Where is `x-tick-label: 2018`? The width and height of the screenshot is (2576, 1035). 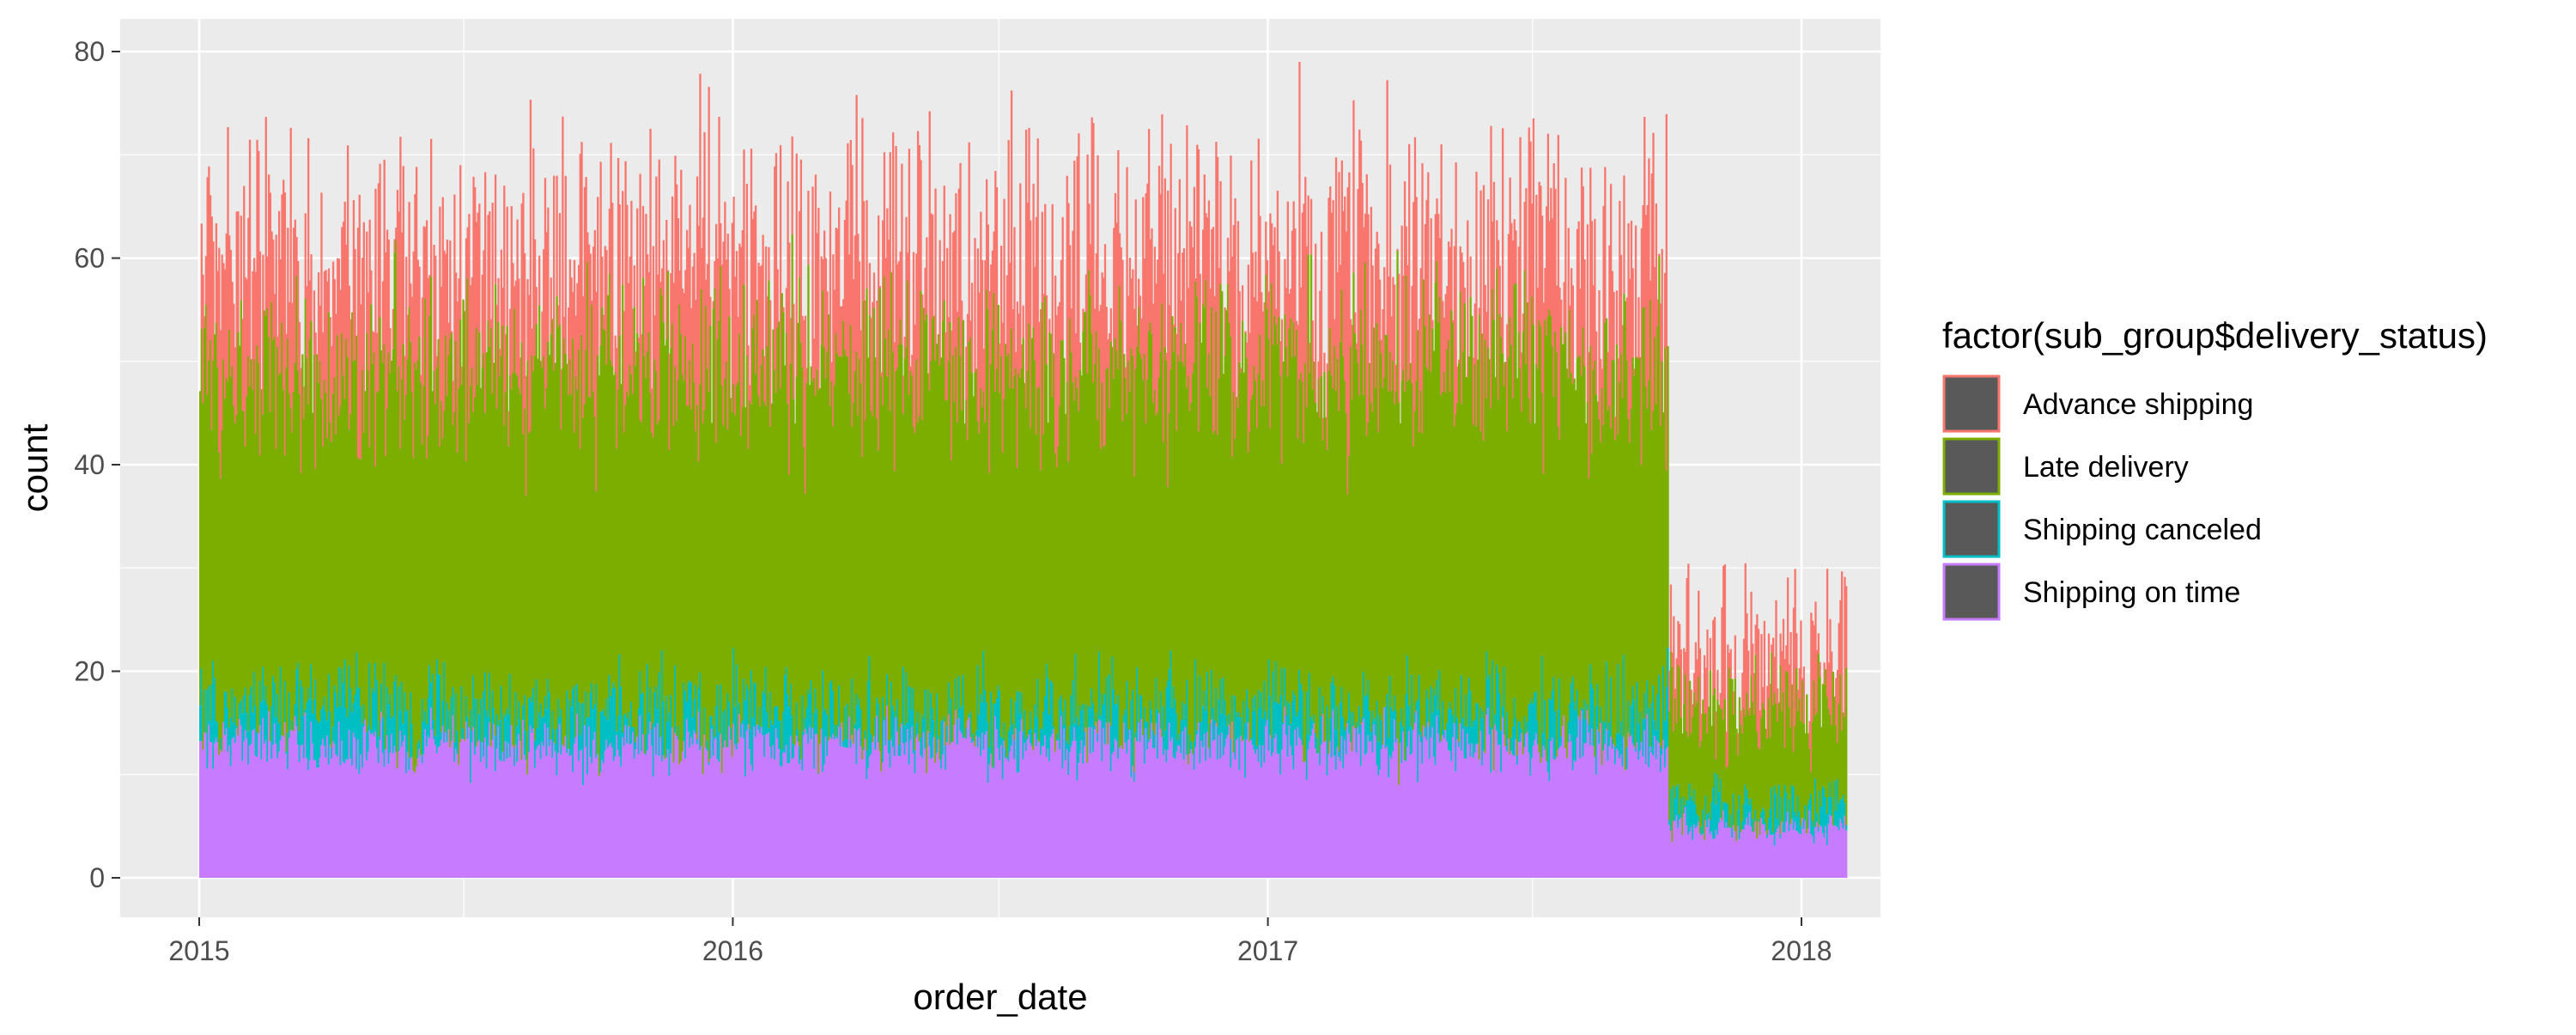
x-tick-label: 2018 is located at coordinates (1801, 950).